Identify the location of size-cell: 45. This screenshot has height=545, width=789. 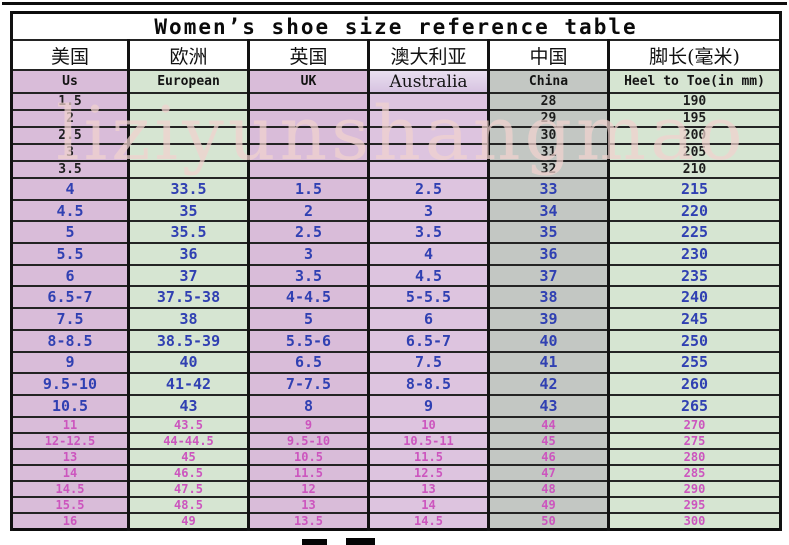
(188, 456).